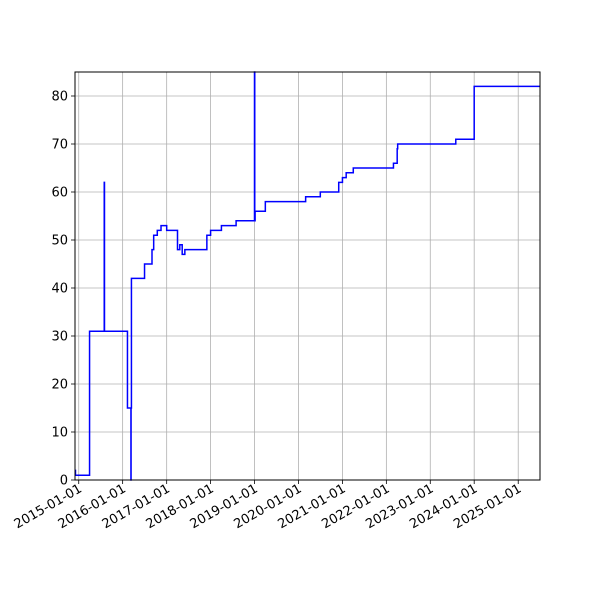 Image resolution: width=600 pixels, height=600 pixels. What do you see at coordinates (59, 97) in the screenshot?
I see `y-tick-label: 80` at bounding box center [59, 97].